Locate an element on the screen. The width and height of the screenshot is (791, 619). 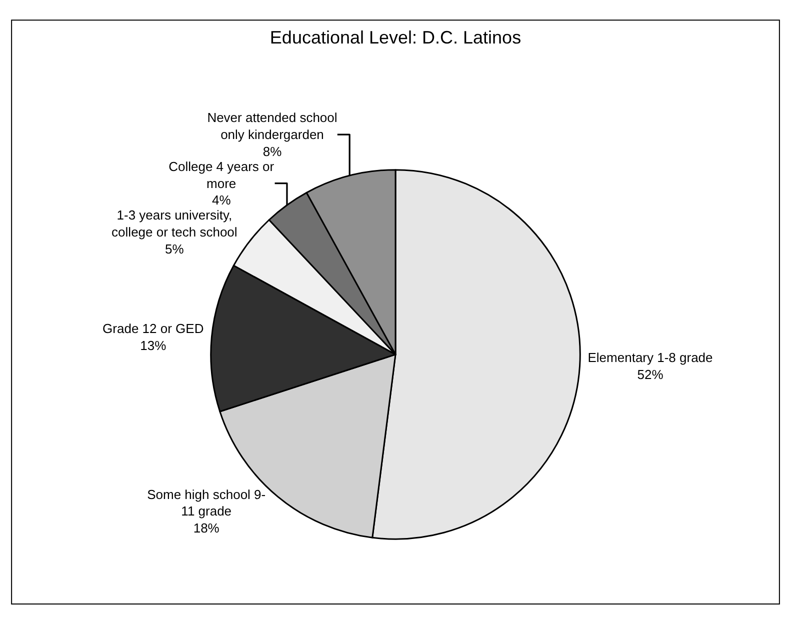
data-label: 4% is located at coordinates (222, 200).